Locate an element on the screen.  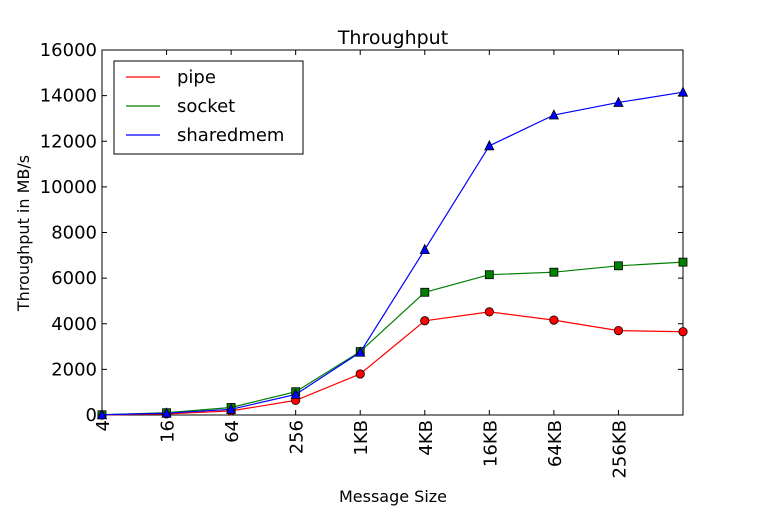
legend-label-pipe: pipe is located at coordinates (196, 77).